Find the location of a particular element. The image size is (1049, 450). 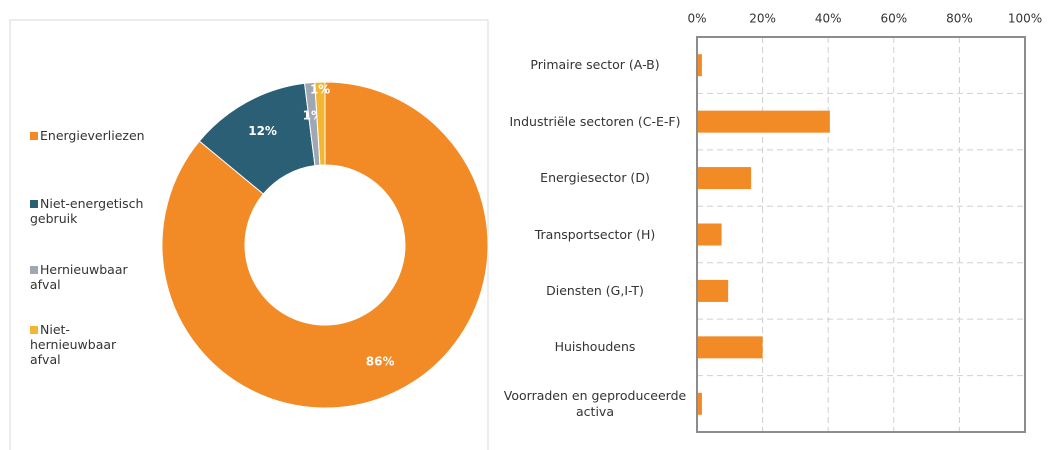

x-tick-label: 60% is located at coordinates (893, 19).